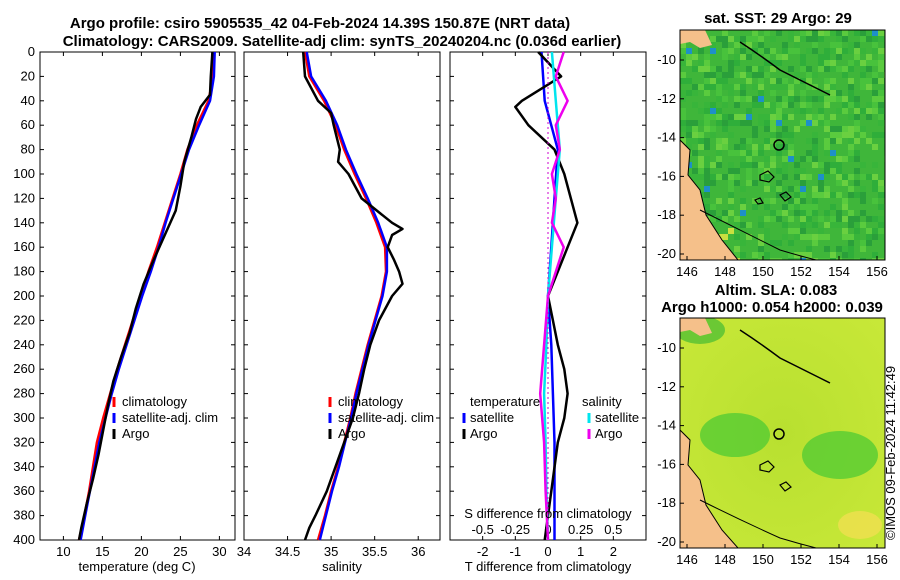 This screenshot has width=900, height=580. I want to click on ytick-label: 200, so click(24, 295).